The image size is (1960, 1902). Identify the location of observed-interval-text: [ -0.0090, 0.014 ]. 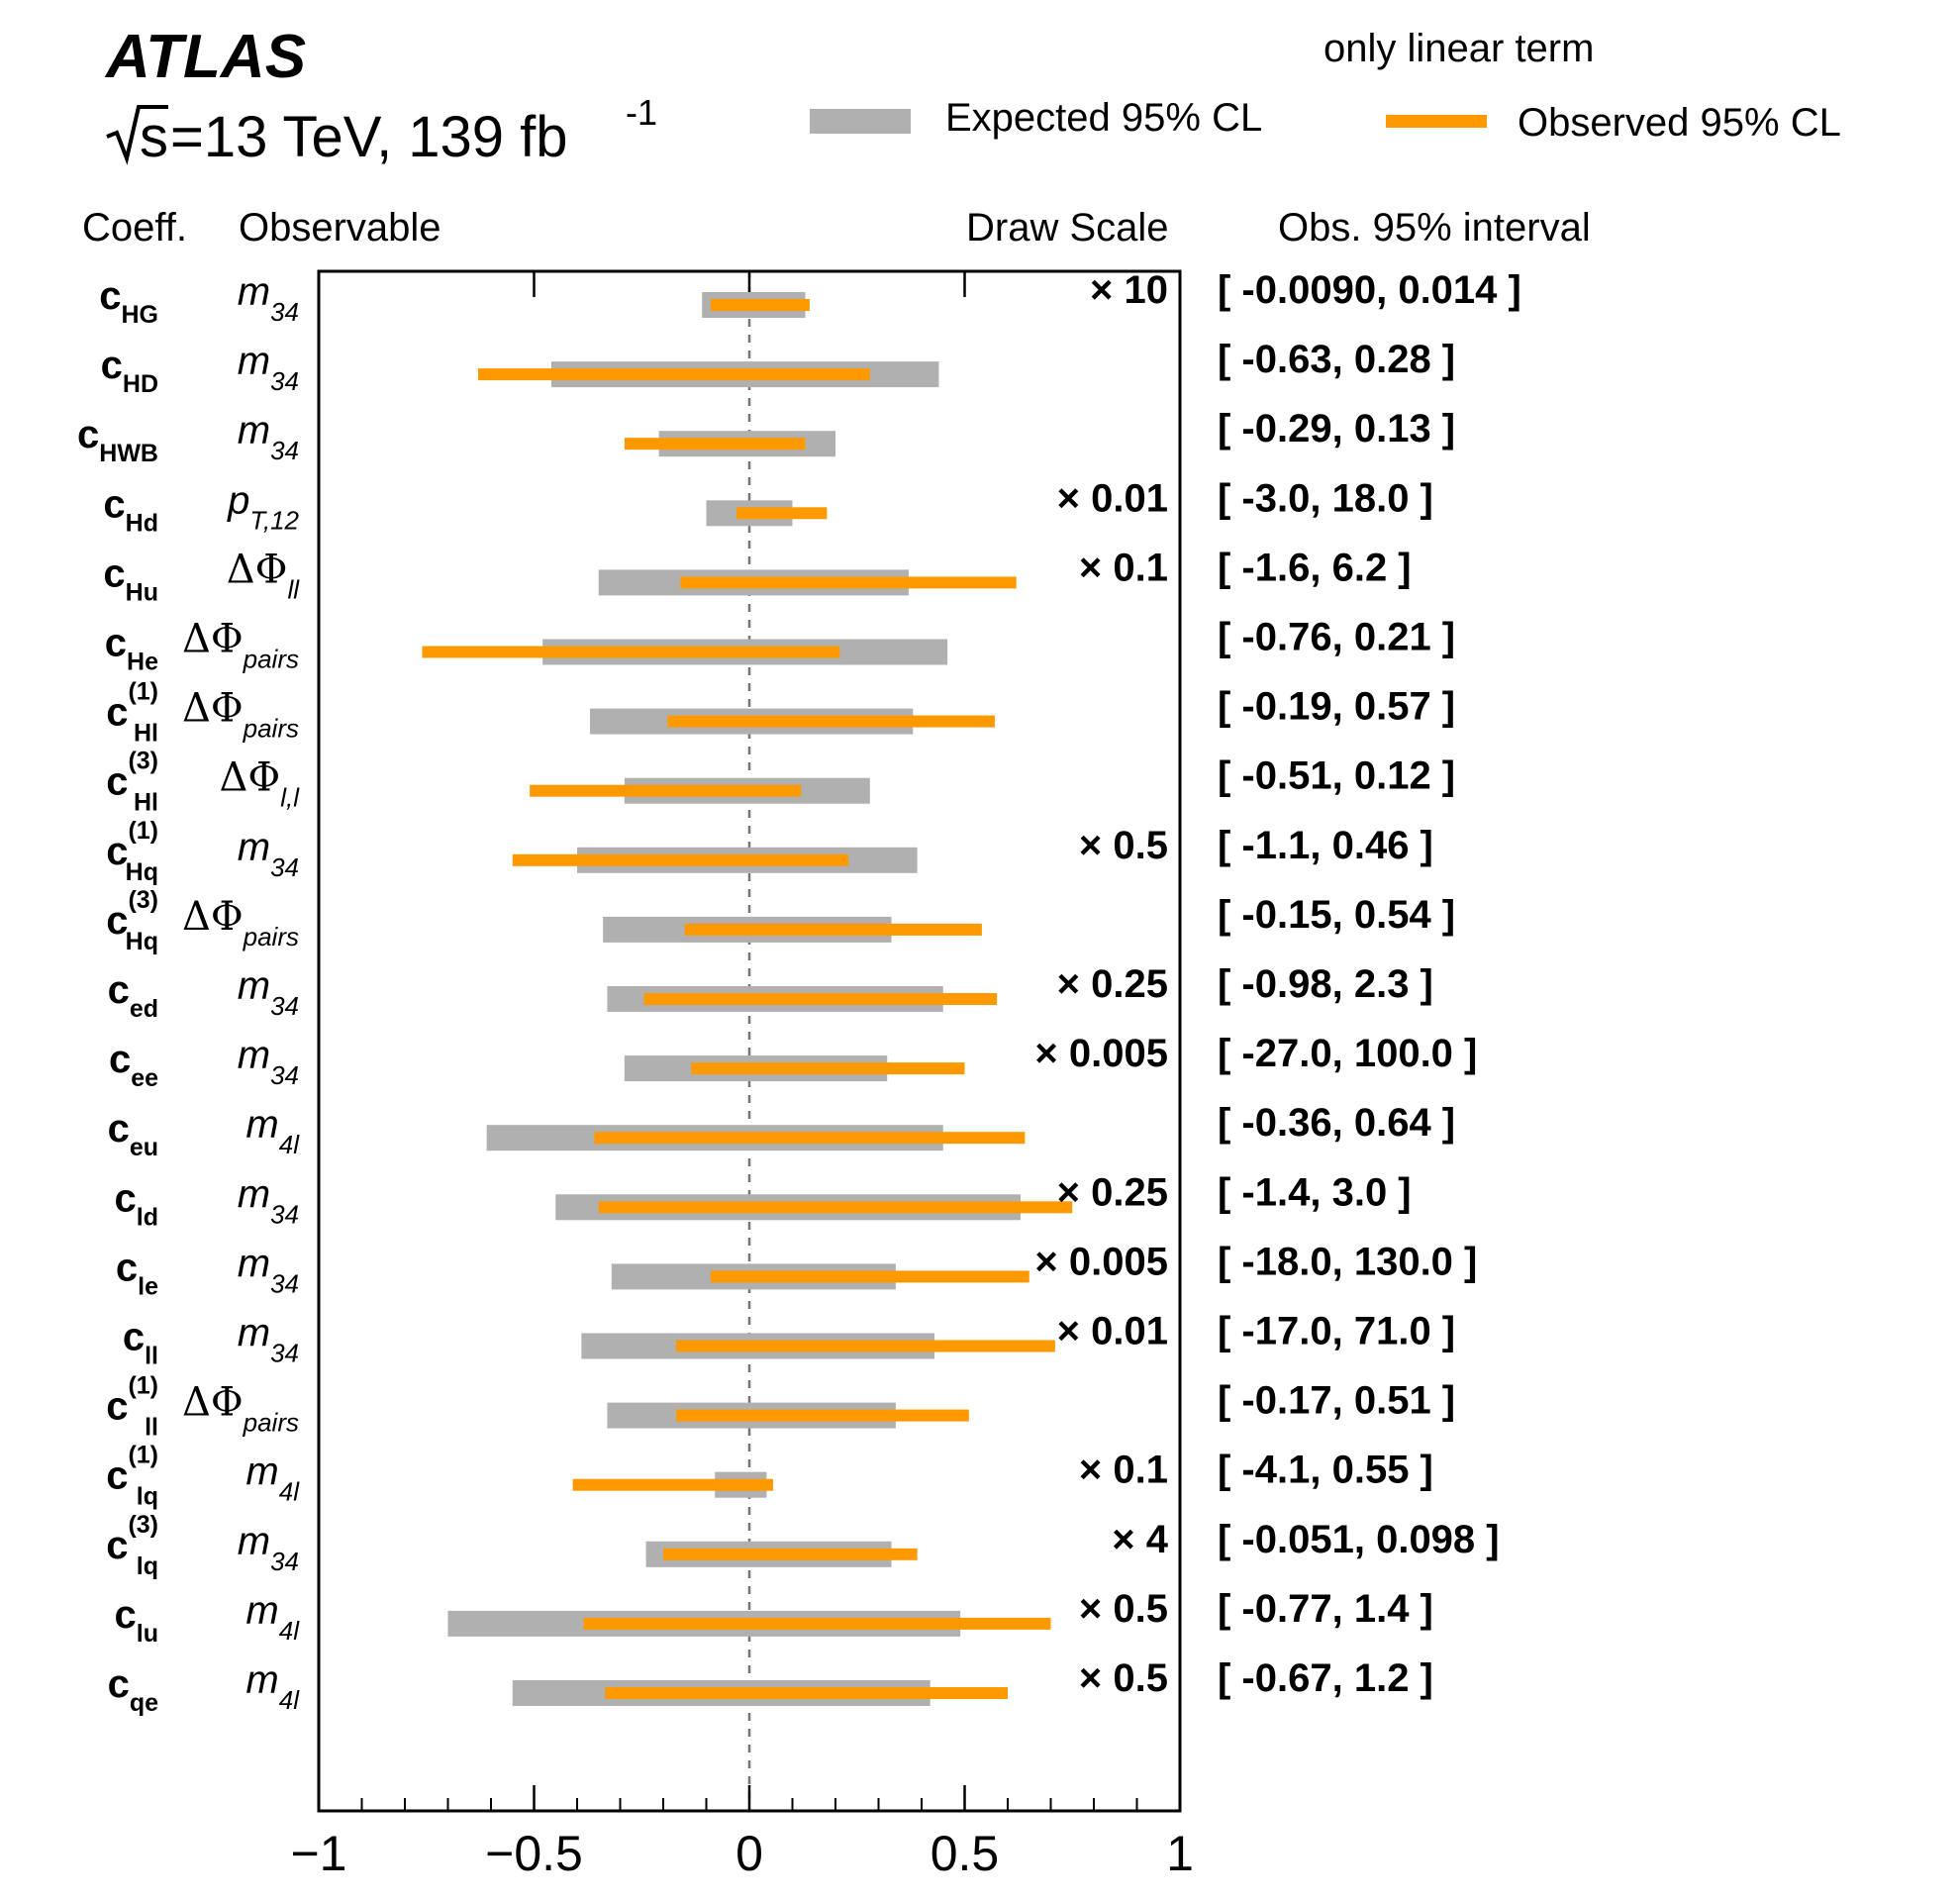
(1369, 290).